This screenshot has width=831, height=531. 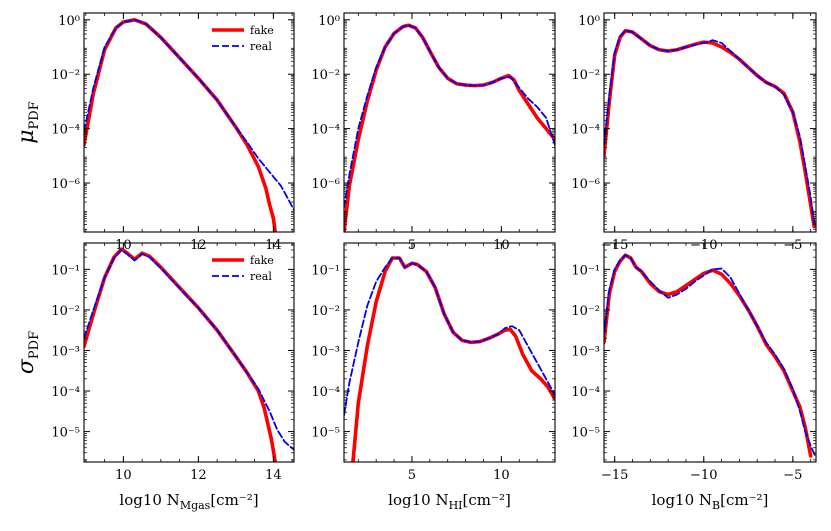 I want to click on y-axis-label: μPDF, so click(x=28, y=122).